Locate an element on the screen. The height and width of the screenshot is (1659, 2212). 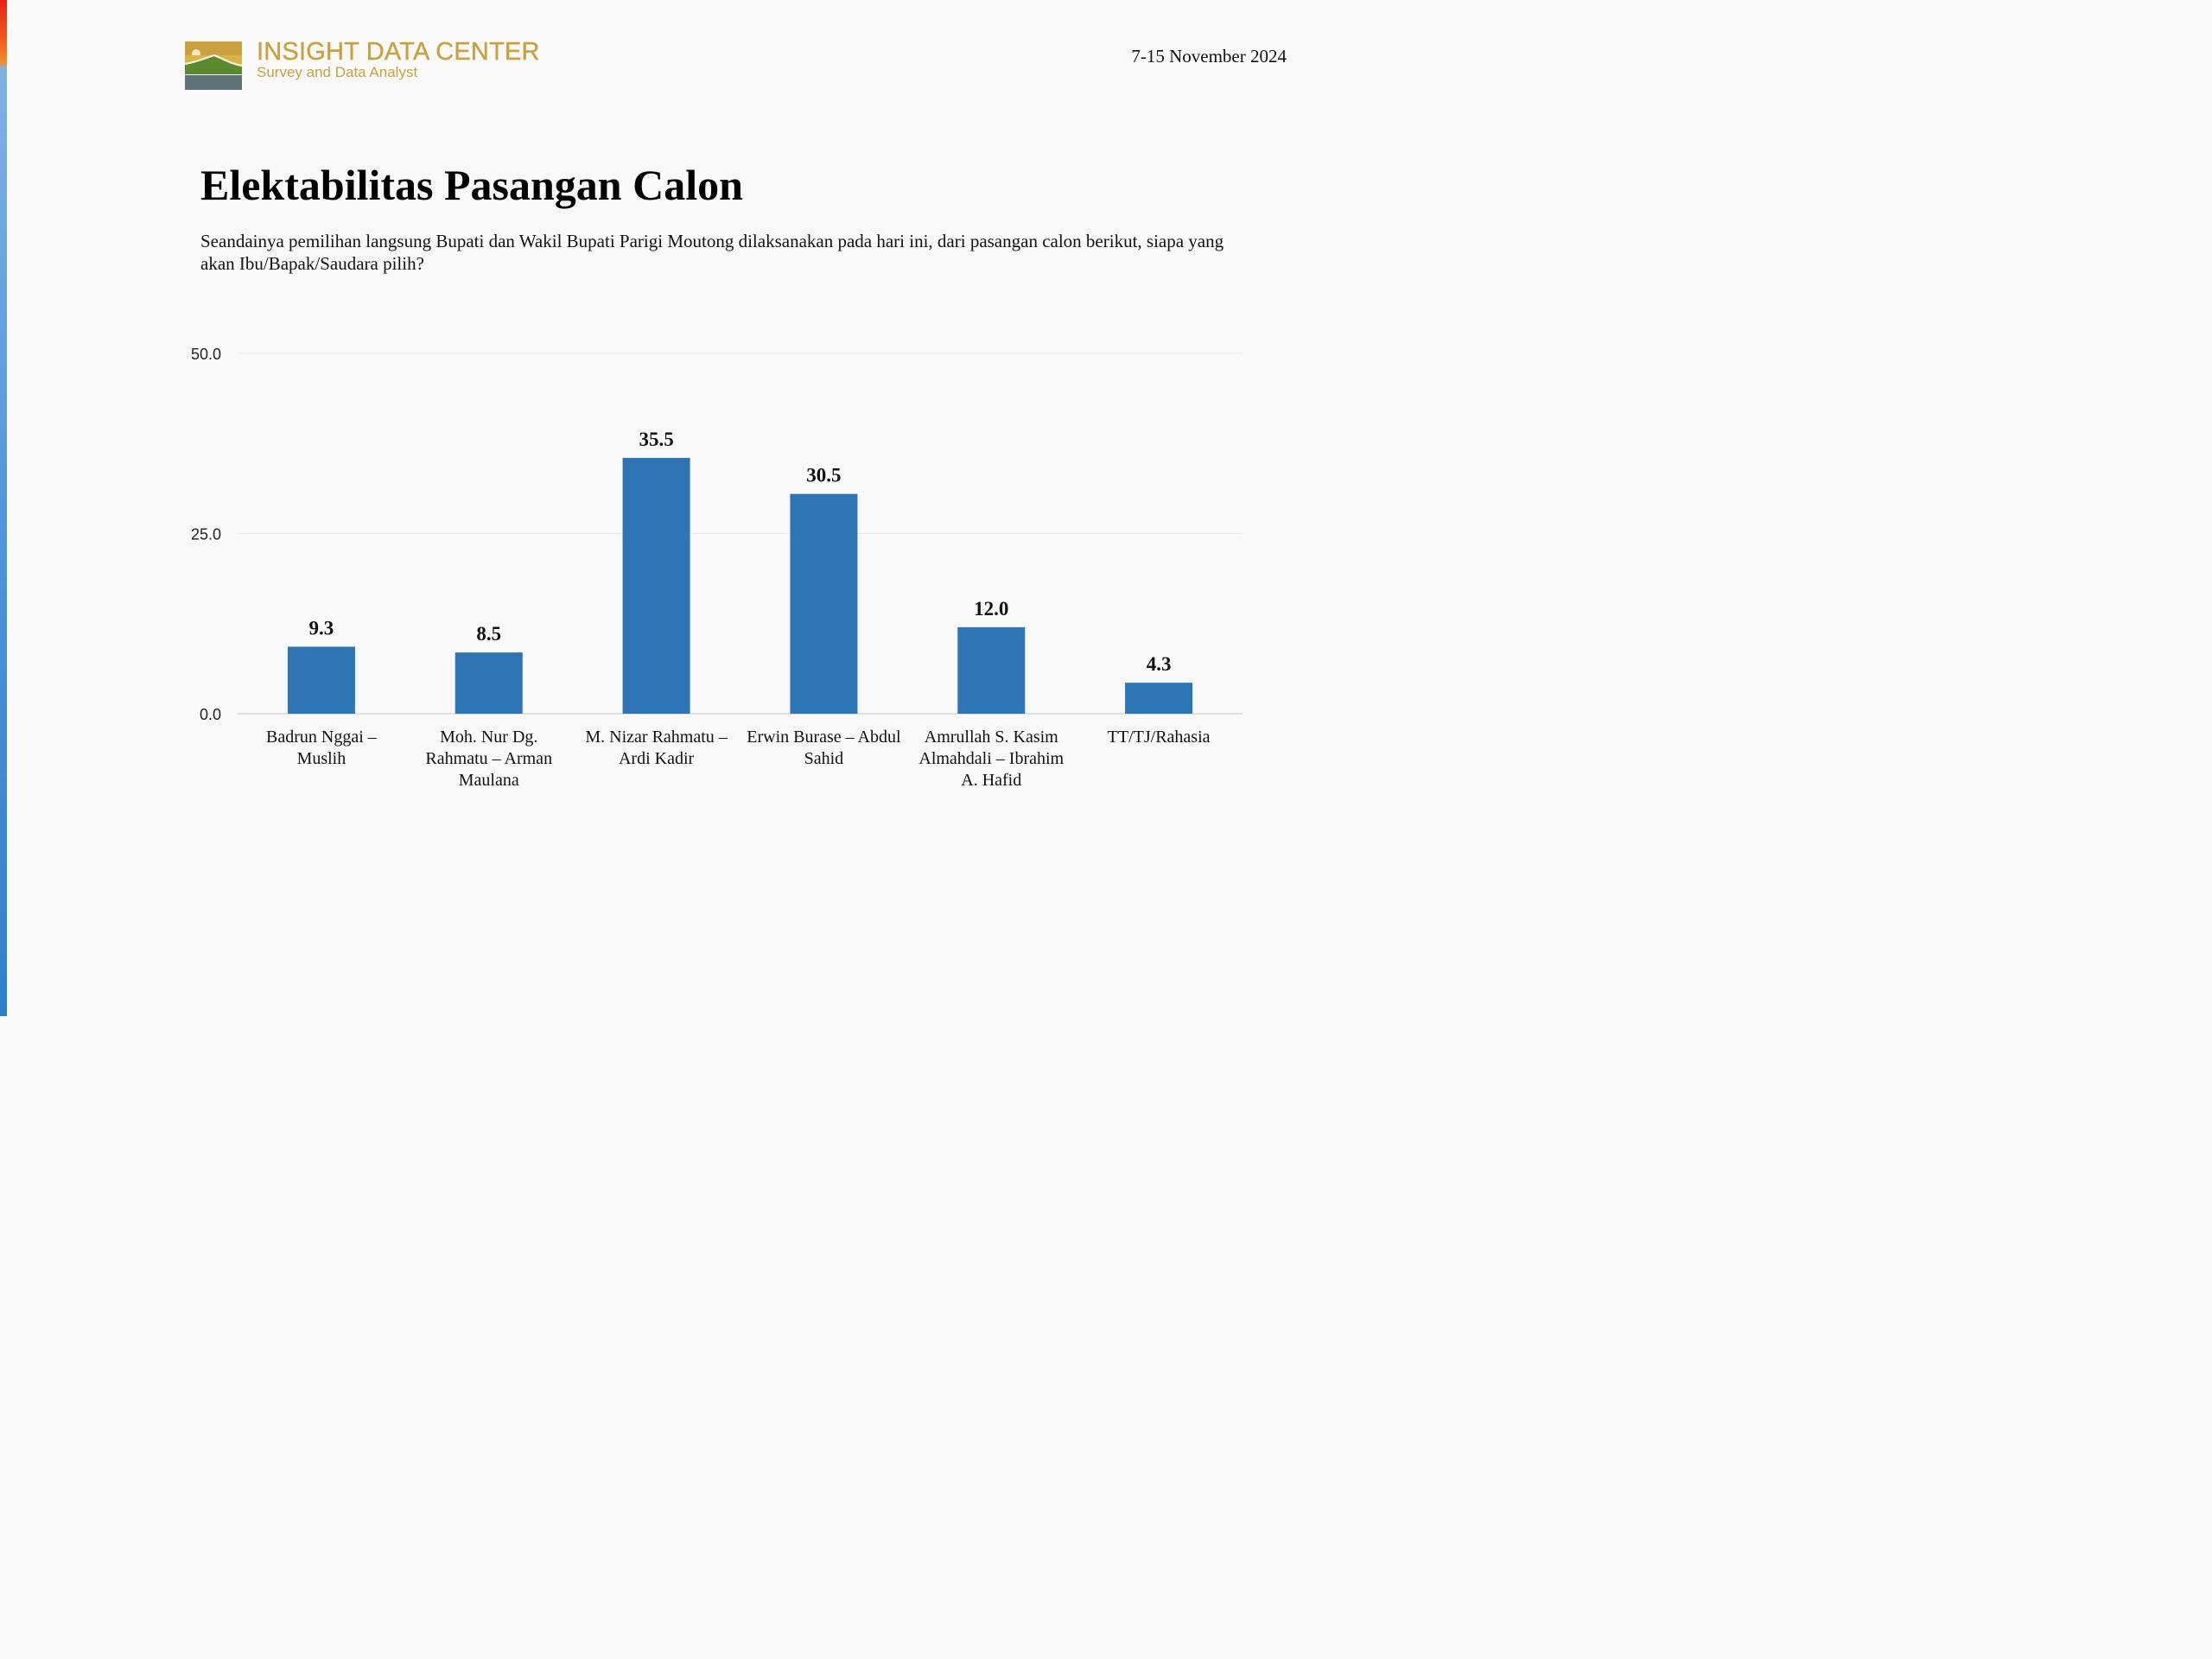
y-tick-label: 50.0 is located at coordinates (206, 354).